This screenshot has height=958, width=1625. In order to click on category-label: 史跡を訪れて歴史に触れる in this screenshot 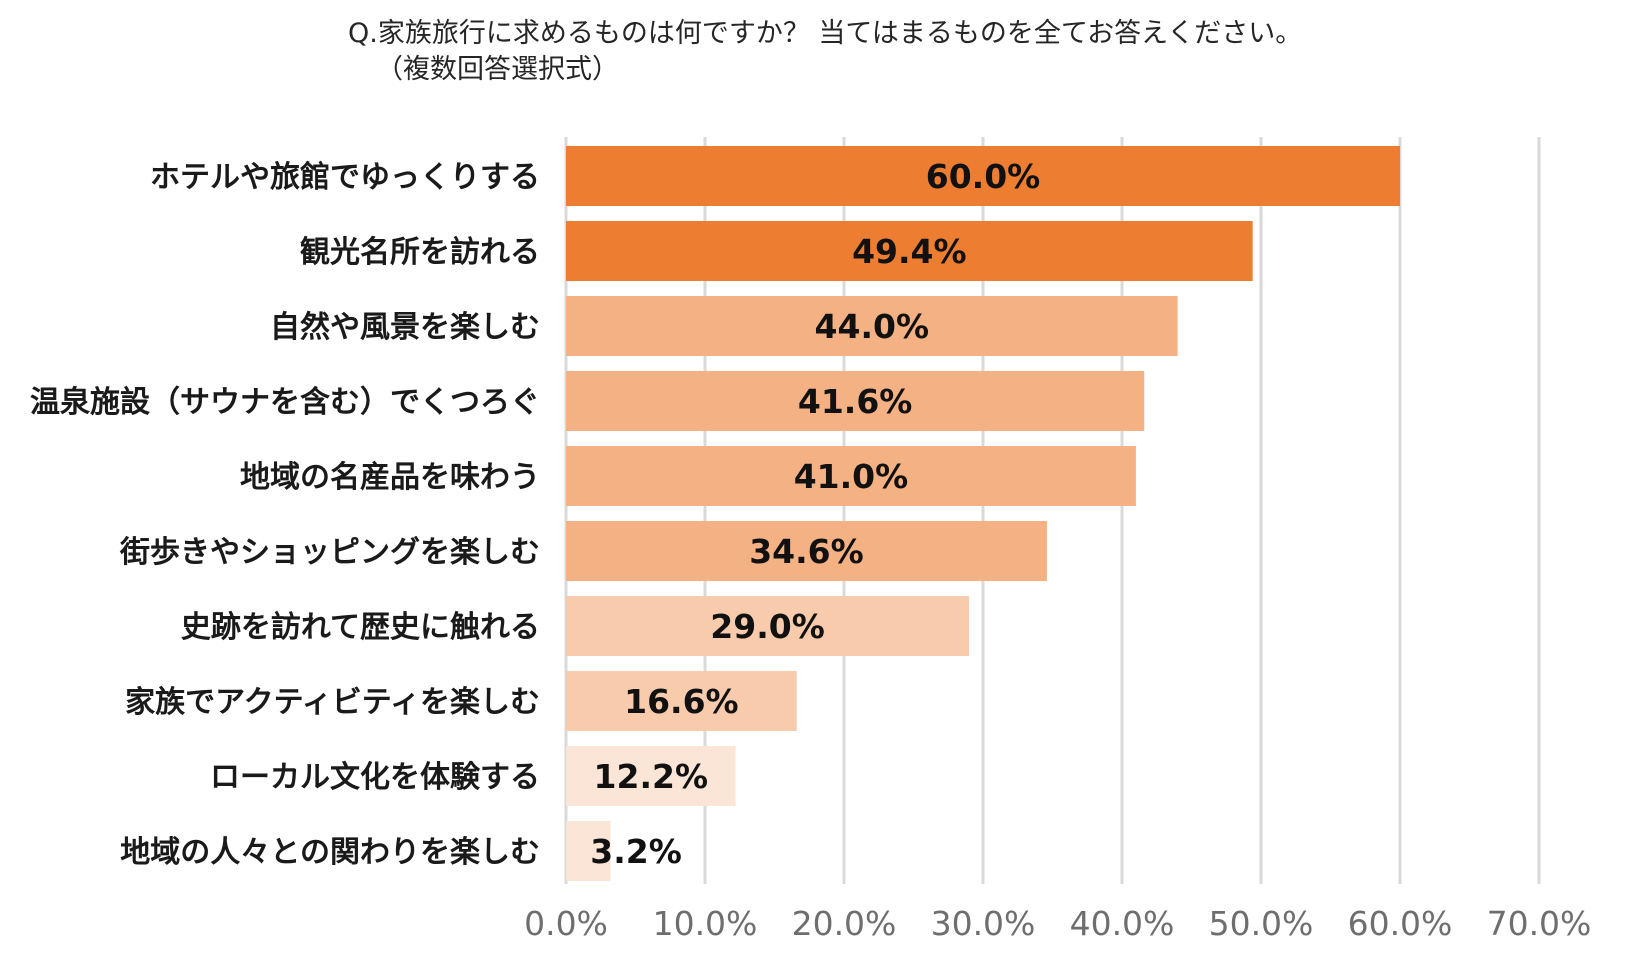, I will do `click(360, 627)`.